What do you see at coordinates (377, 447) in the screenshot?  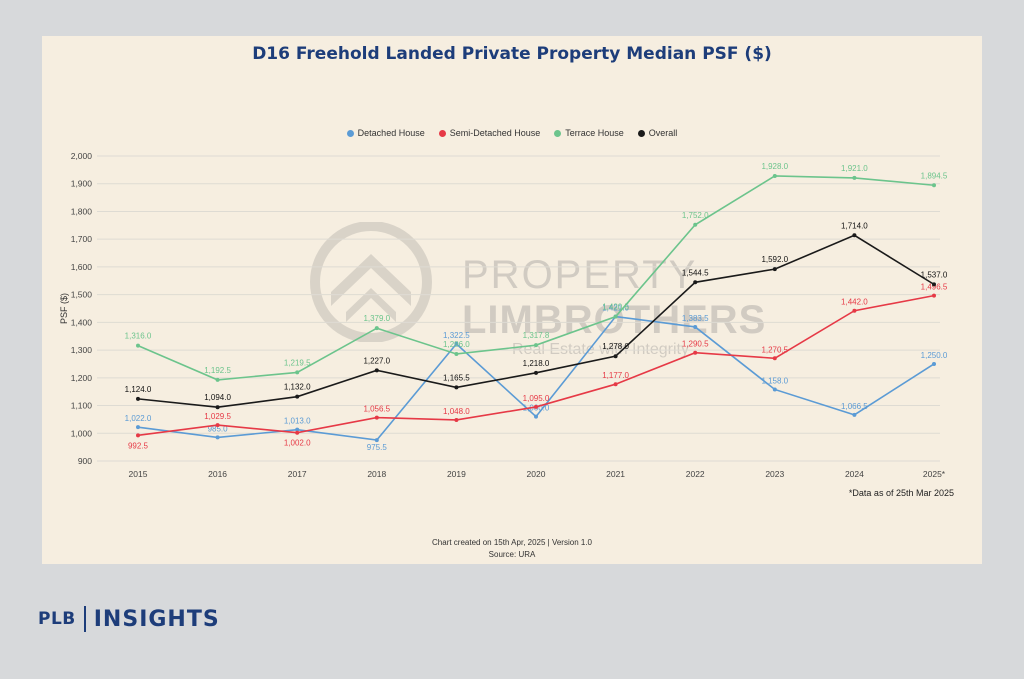 I see `data-label-detached-house: 975.5` at bounding box center [377, 447].